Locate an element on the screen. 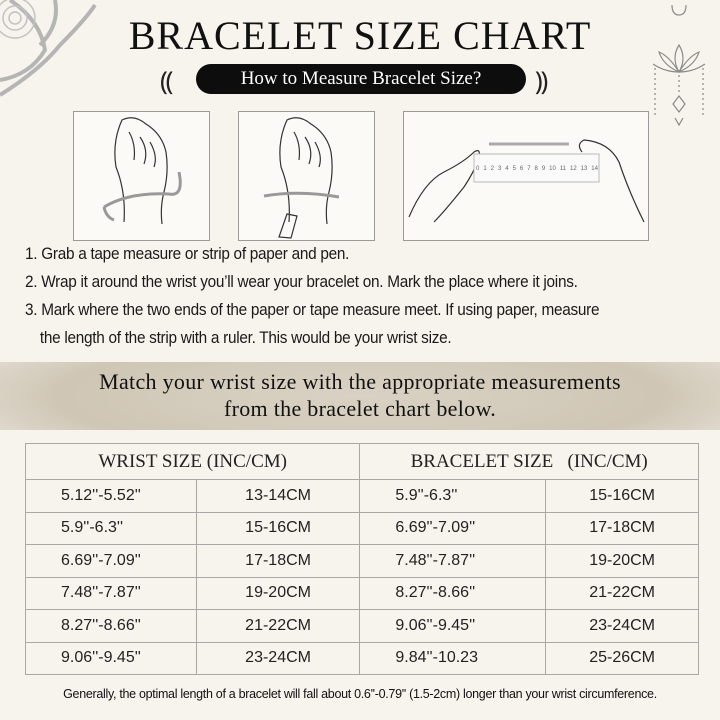 Image resolution: width=720 pixels, height=720 pixels. wrist-cm-cell: 19-20CM is located at coordinates (278, 593).